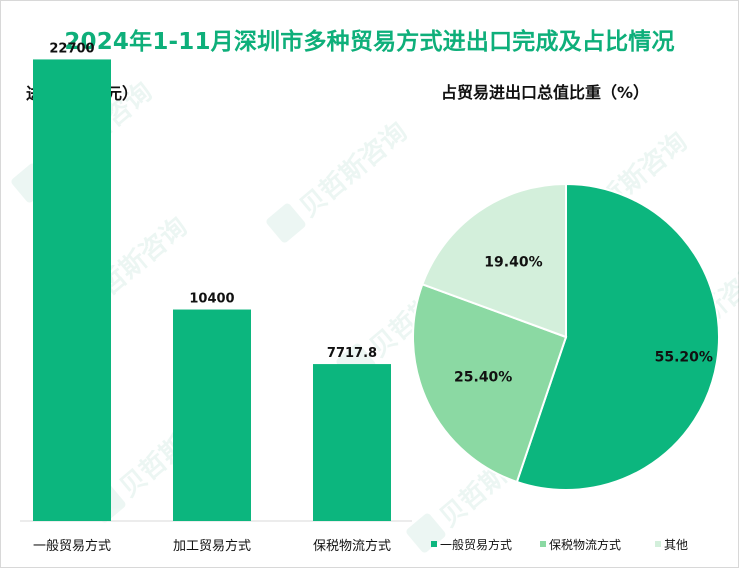 The image size is (739, 568). Describe the element at coordinates (545, 92) in the screenshot. I see `pie-chart-subtitle: 占贸易进出口总值比重（%）` at that location.